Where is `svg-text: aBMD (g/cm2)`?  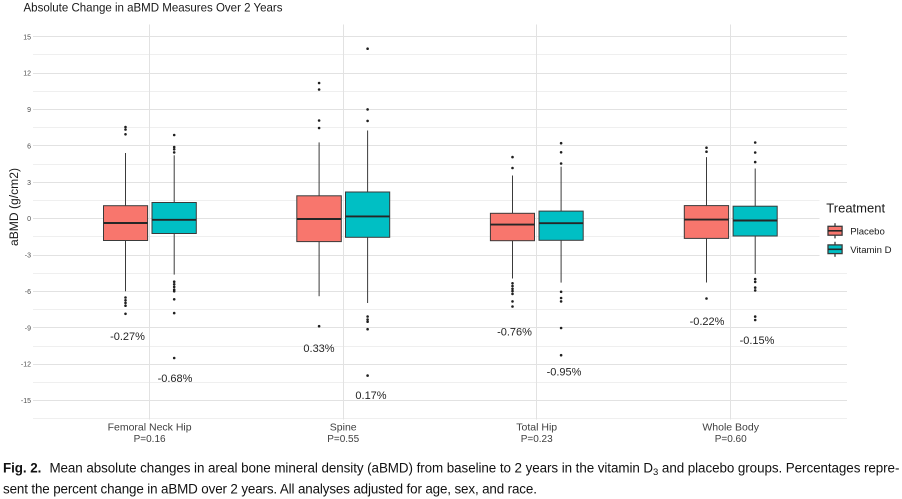
svg-text: aBMD (g/cm2) is located at coordinates (15, 207).